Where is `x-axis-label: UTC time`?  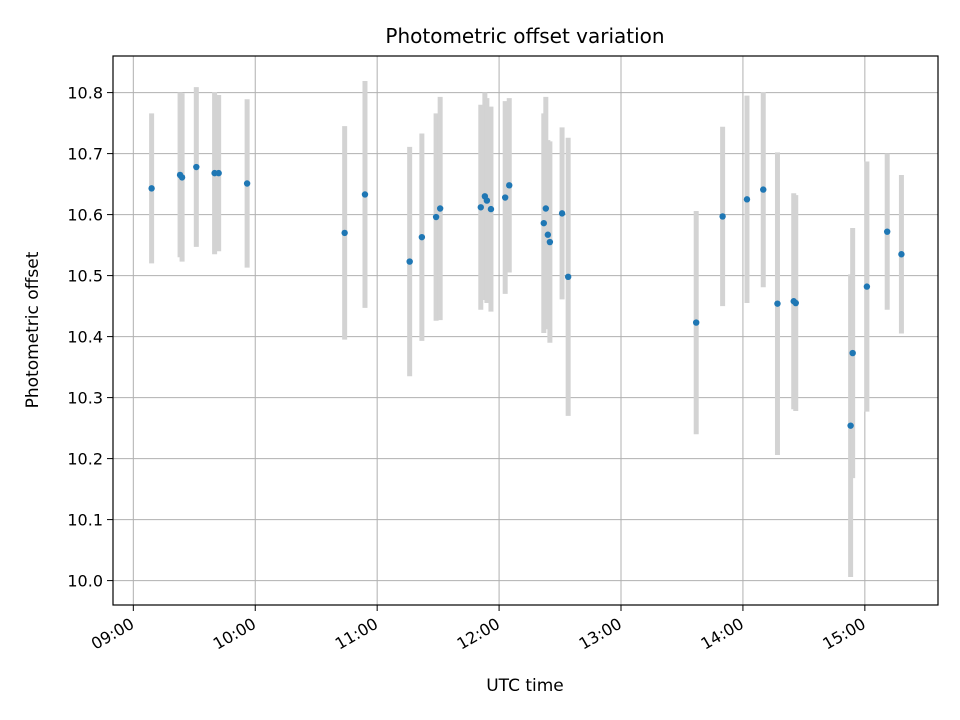
x-axis-label: UTC time is located at coordinates (525, 686).